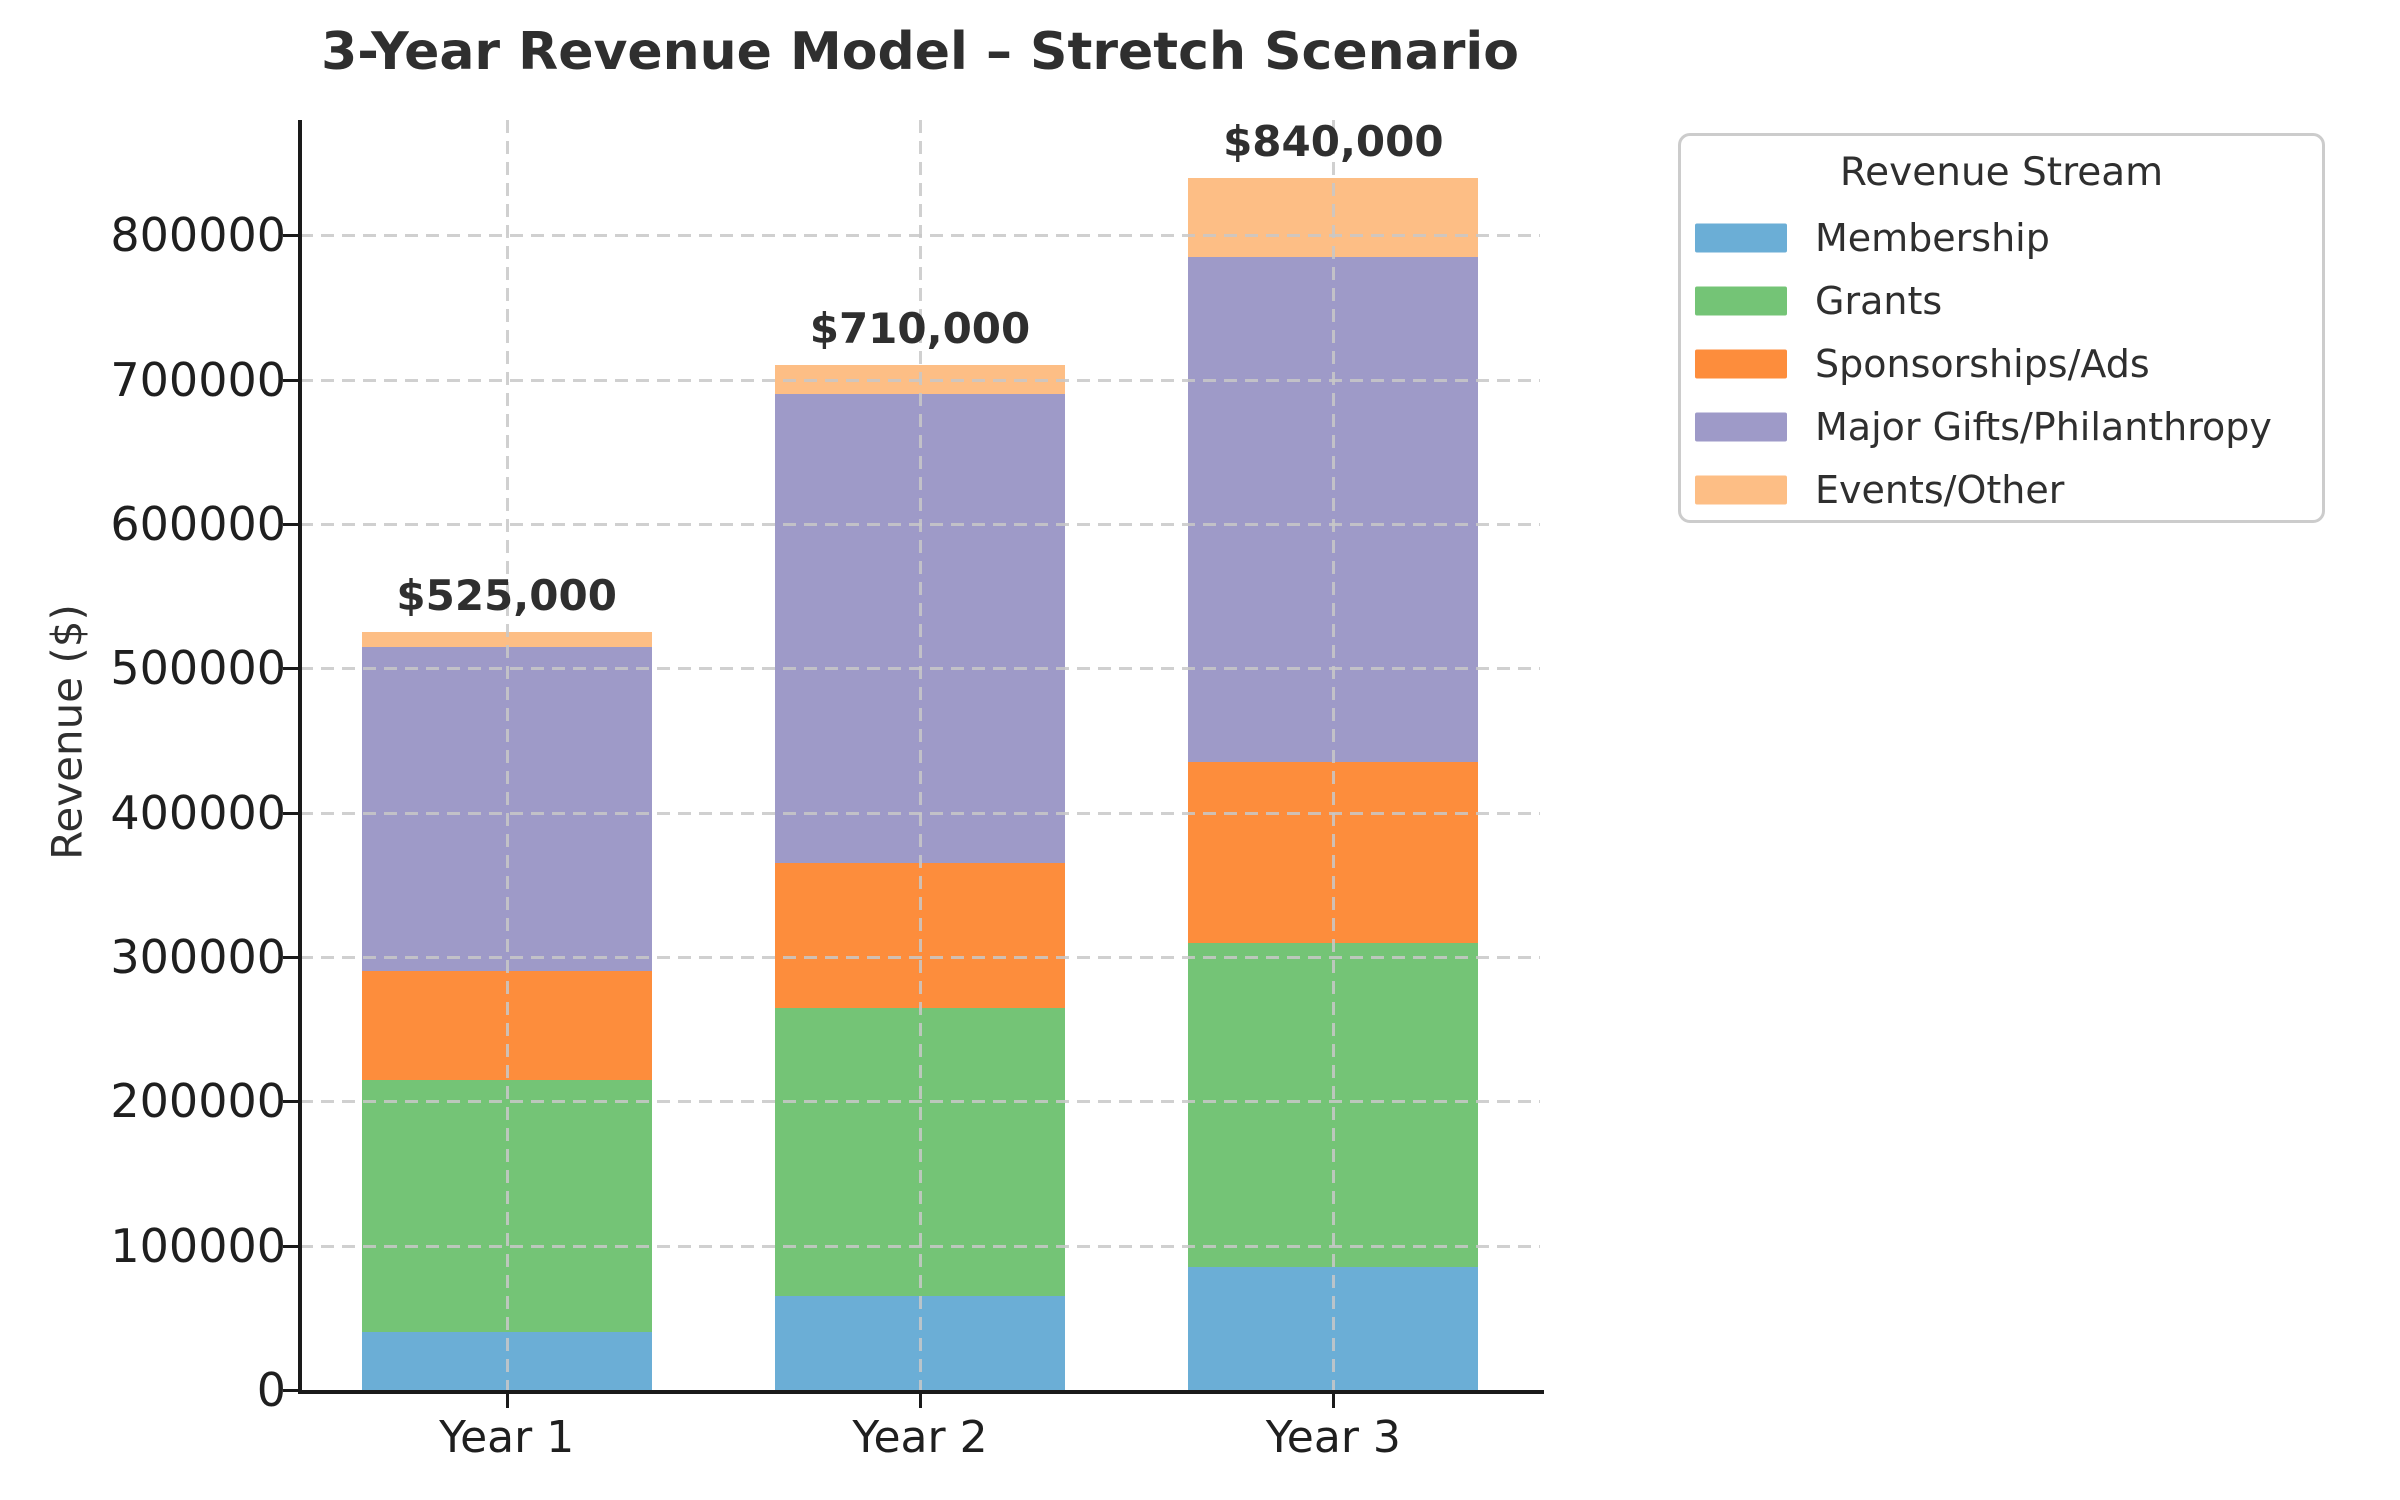 The image size is (2400, 1500). I want to click on x-tick-label-3: Year 3, so click(1333, 1437).